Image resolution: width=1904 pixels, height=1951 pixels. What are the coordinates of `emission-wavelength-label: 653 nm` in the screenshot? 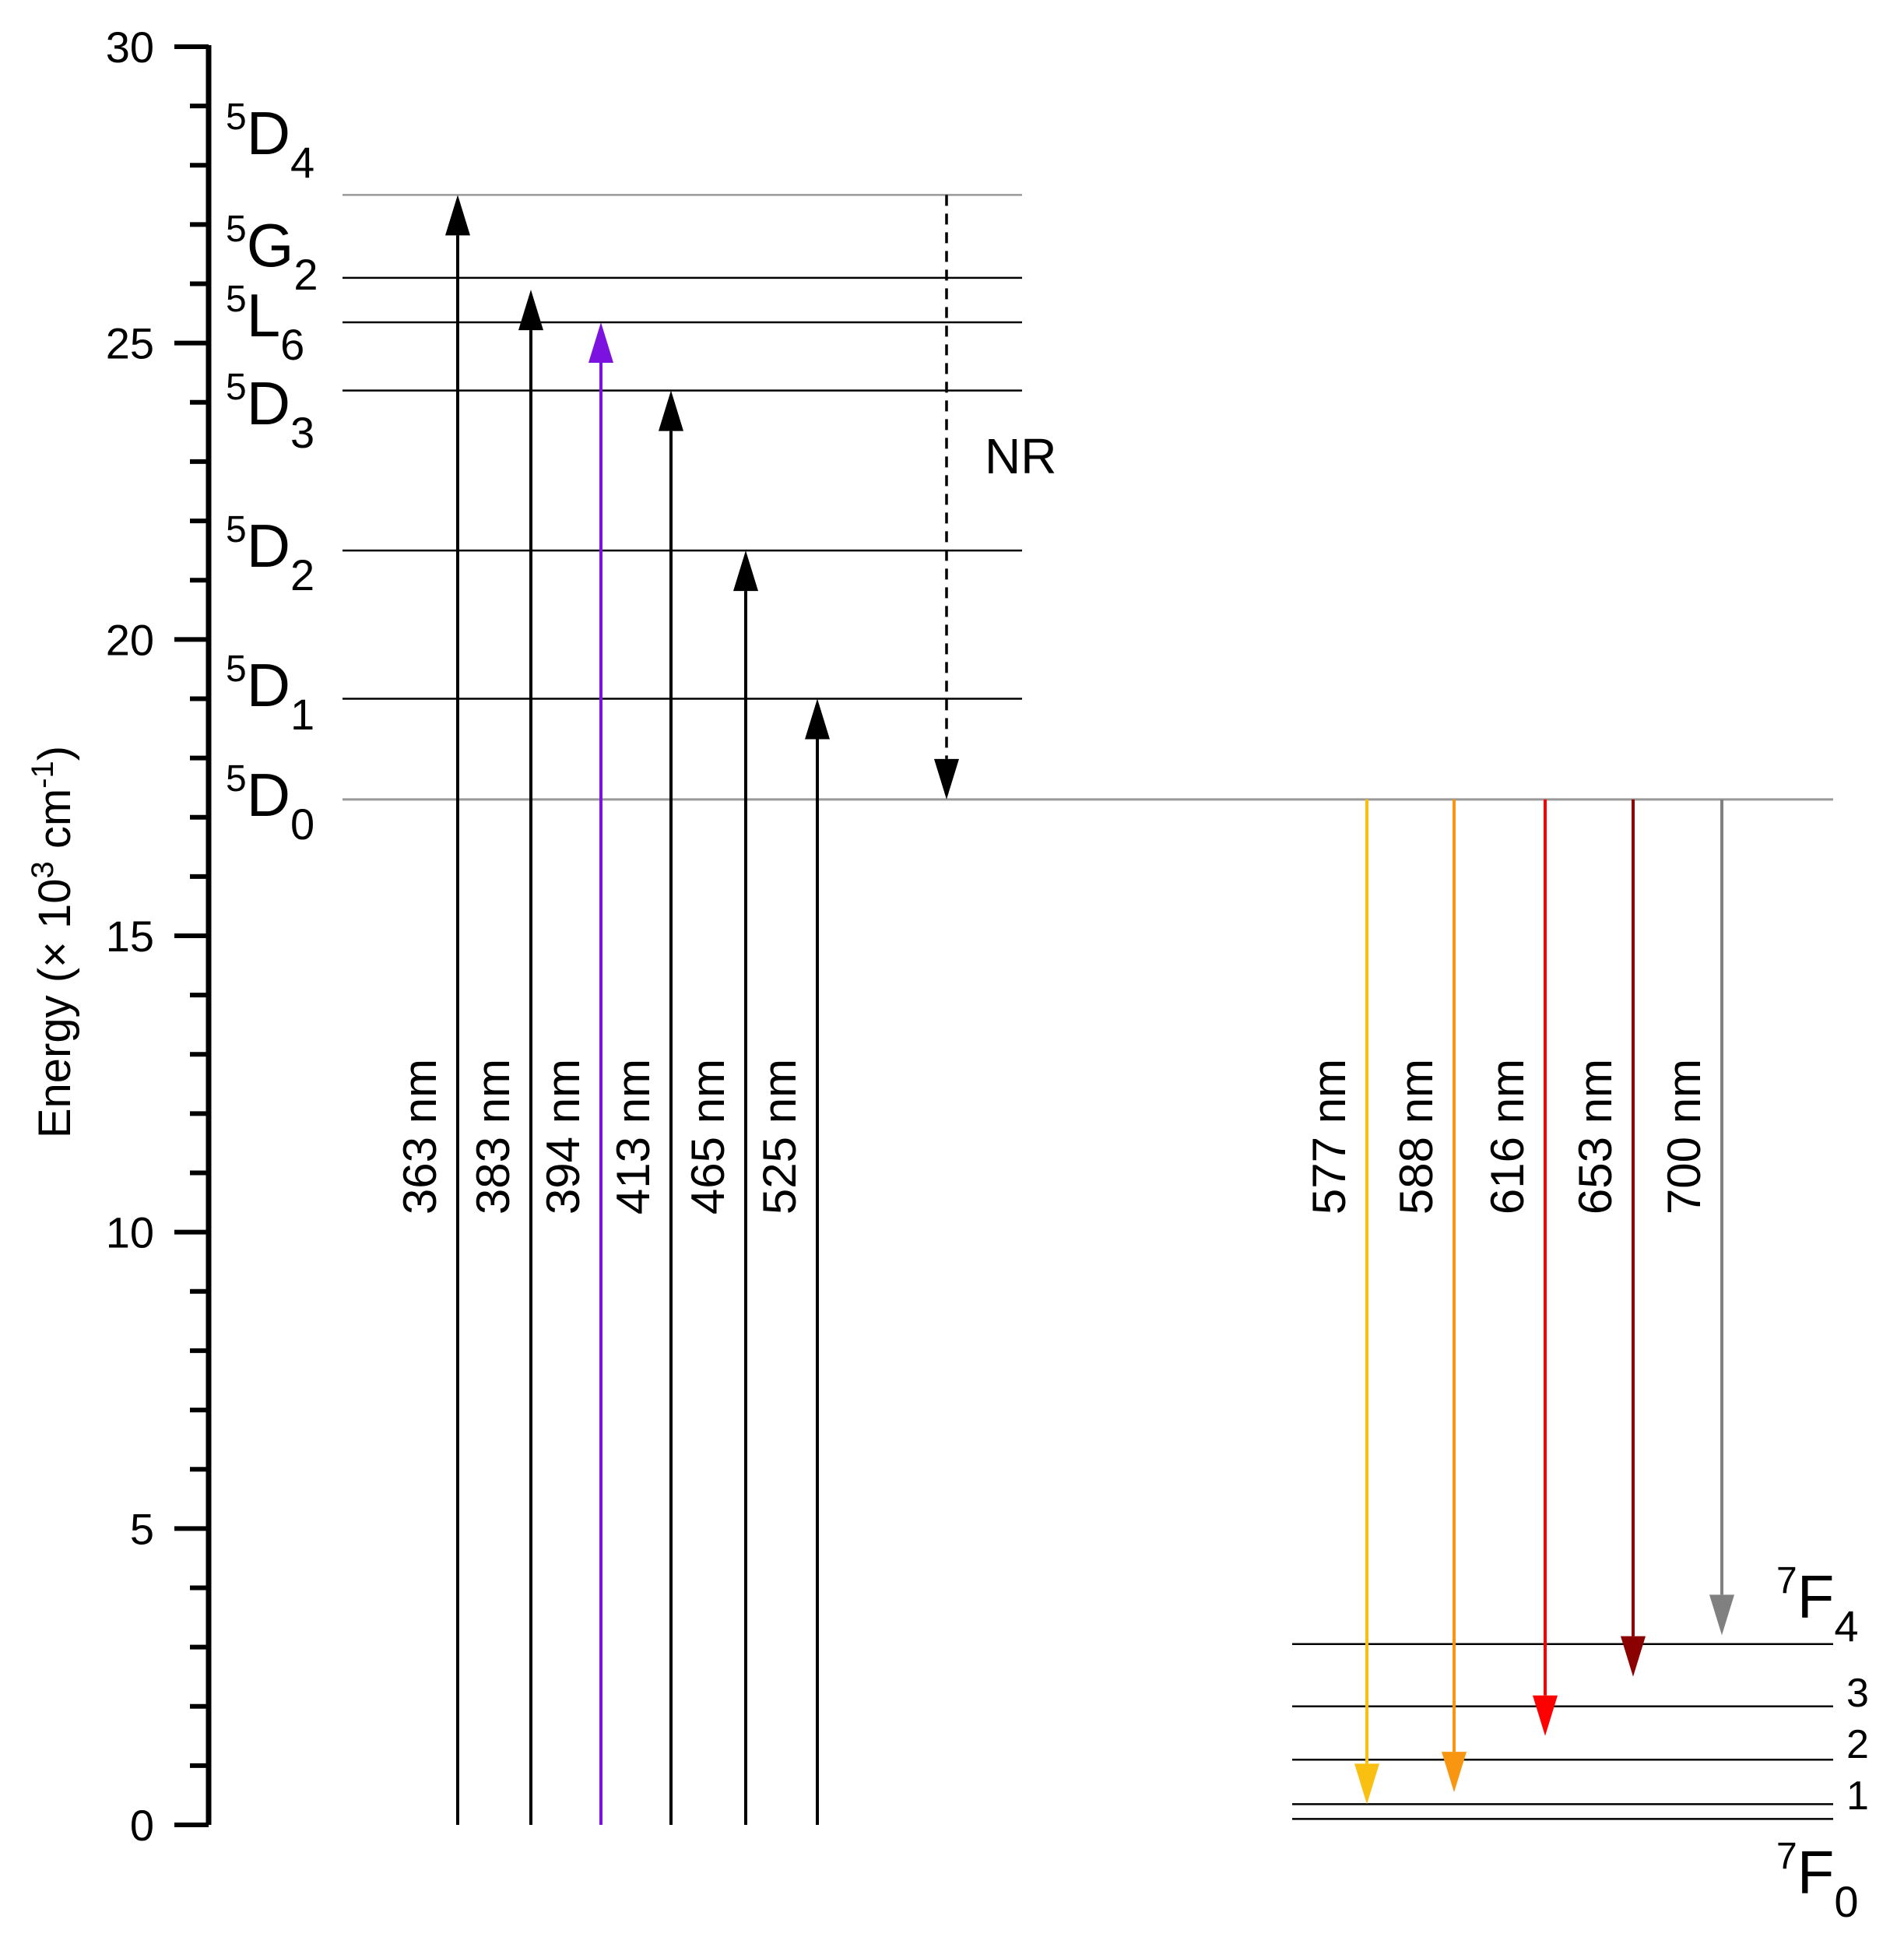 It's located at (1595, 1137).